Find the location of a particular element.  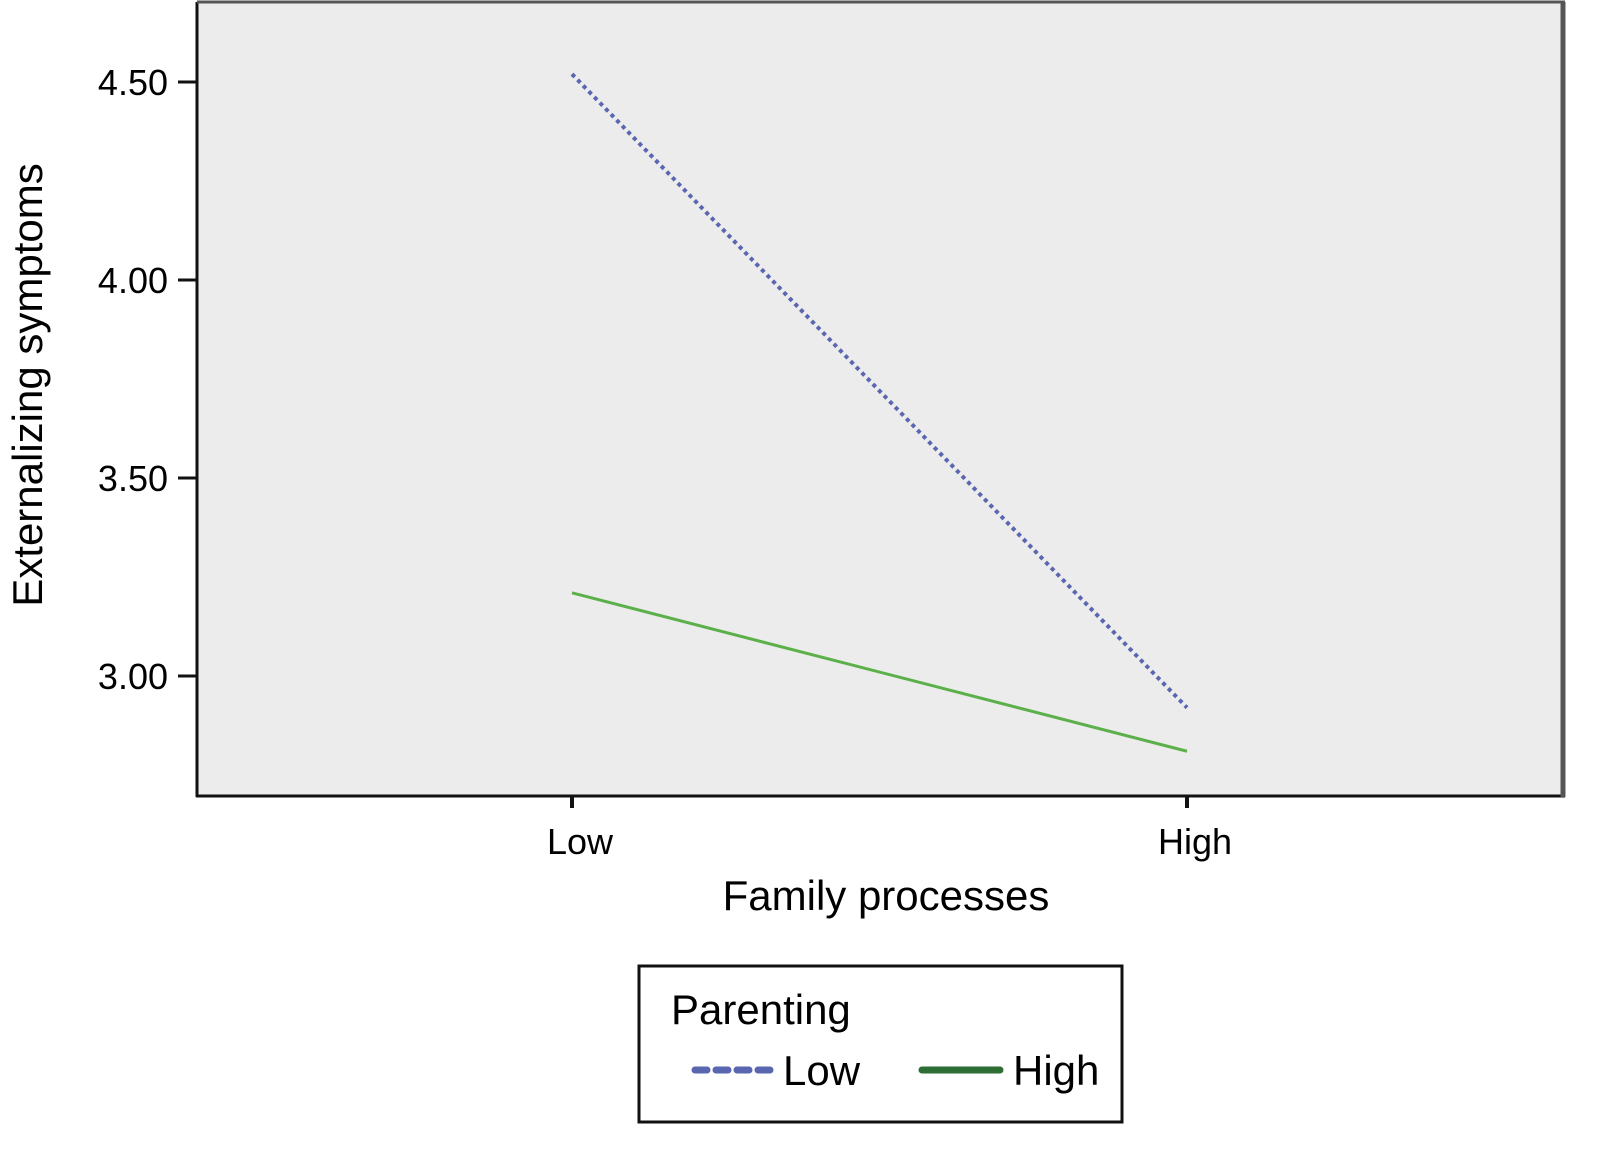

legend-label-low: Low is located at coordinates (822, 1070).